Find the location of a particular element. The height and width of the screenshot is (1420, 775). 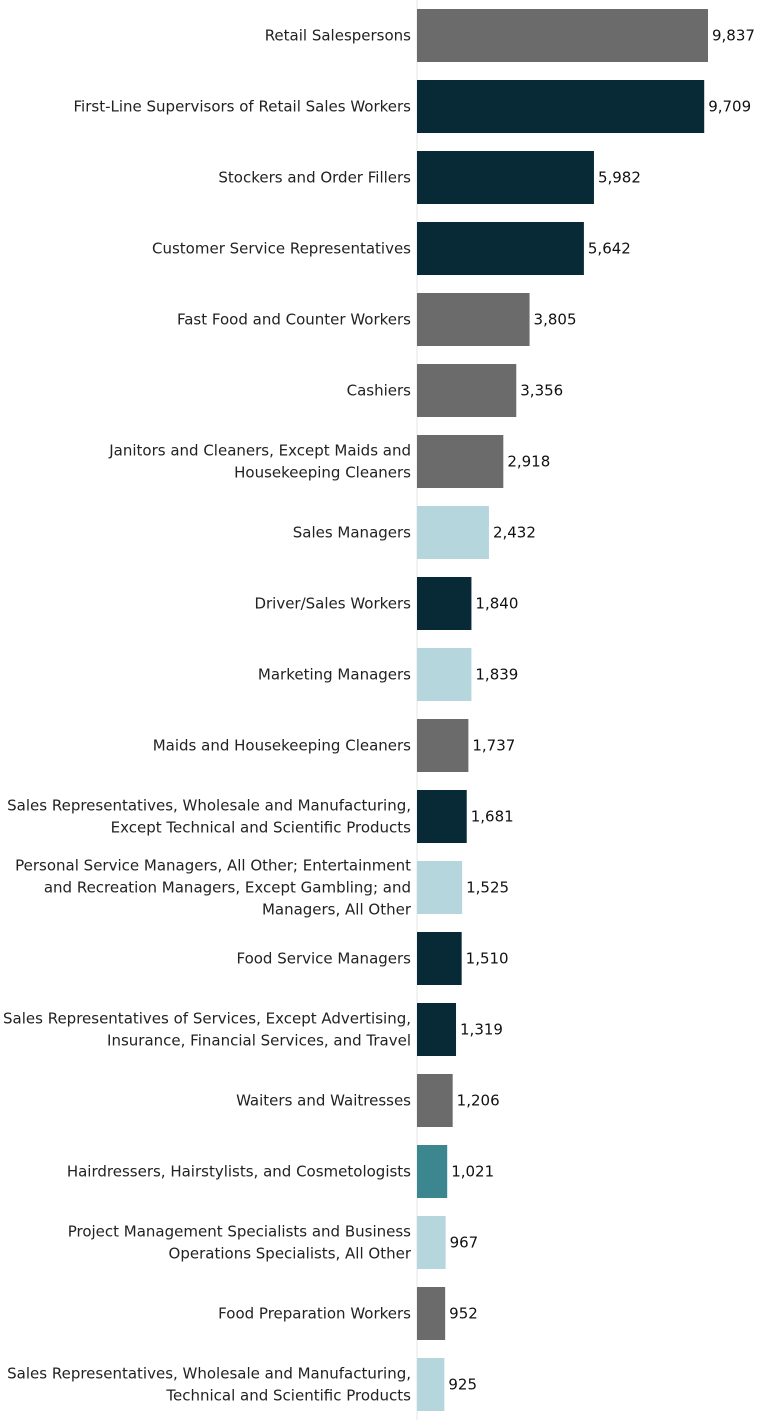

category-label-line: Cashiers is located at coordinates (379, 391).